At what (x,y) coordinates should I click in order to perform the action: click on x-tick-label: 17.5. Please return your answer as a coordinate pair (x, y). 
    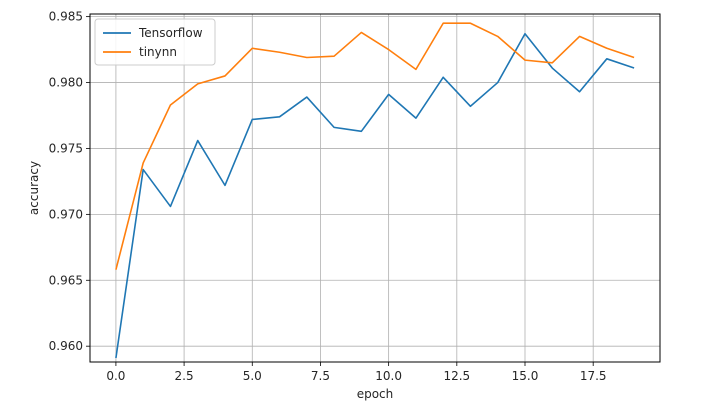
    Looking at the image, I should click on (593, 376).